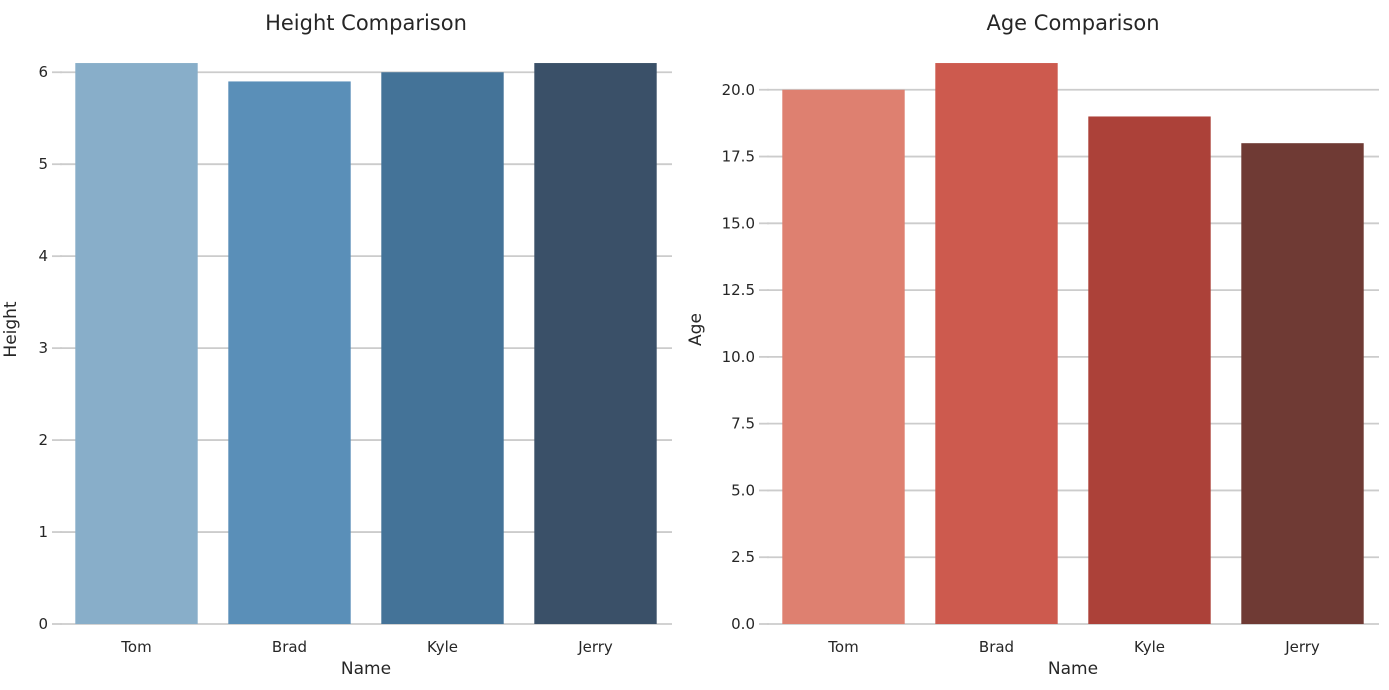 Image resolution: width=1389 pixels, height=690 pixels. I want to click on y-tick-label: 10.0, so click(738, 357).